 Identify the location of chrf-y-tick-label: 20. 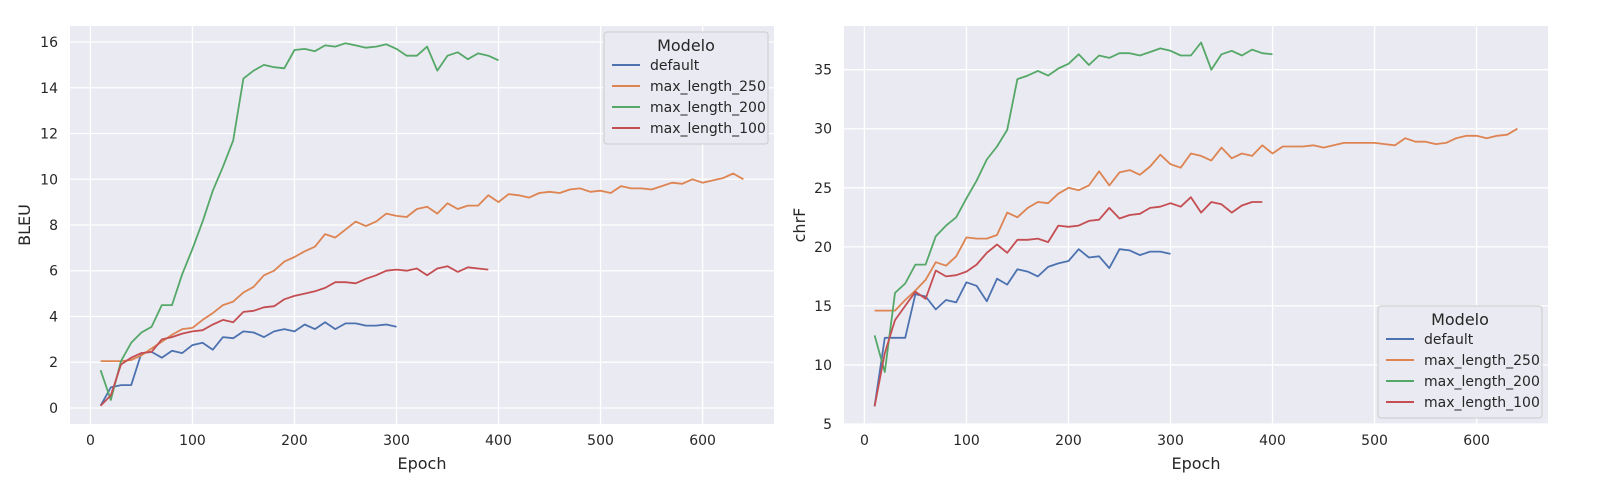
(823, 248).